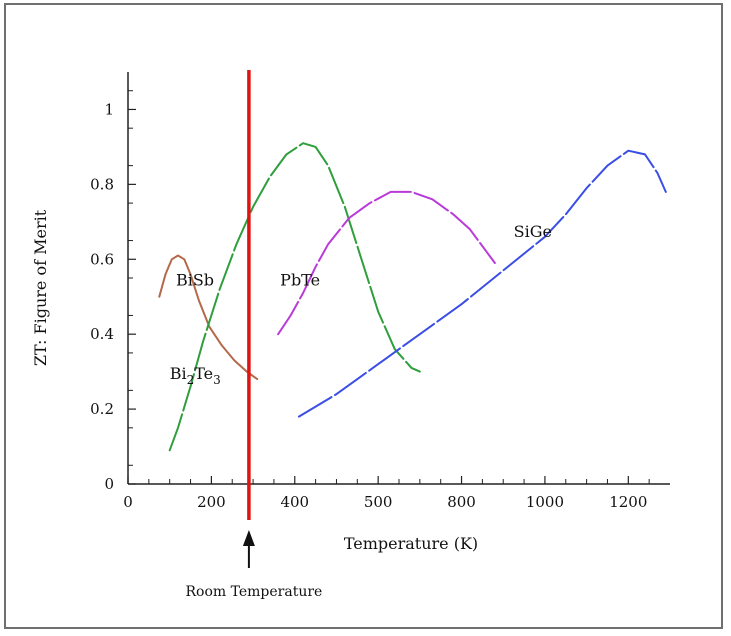  What do you see at coordinates (411, 543) in the screenshot?
I see `x-axis-title: Temperature (K)` at bounding box center [411, 543].